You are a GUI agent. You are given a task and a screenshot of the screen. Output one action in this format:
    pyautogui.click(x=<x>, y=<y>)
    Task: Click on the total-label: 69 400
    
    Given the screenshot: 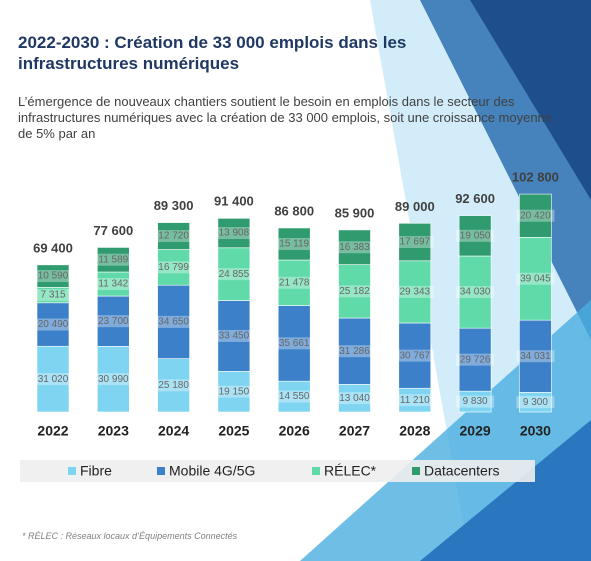 What is the action you would take?
    pyautogui.click(x=53, y=247)
    